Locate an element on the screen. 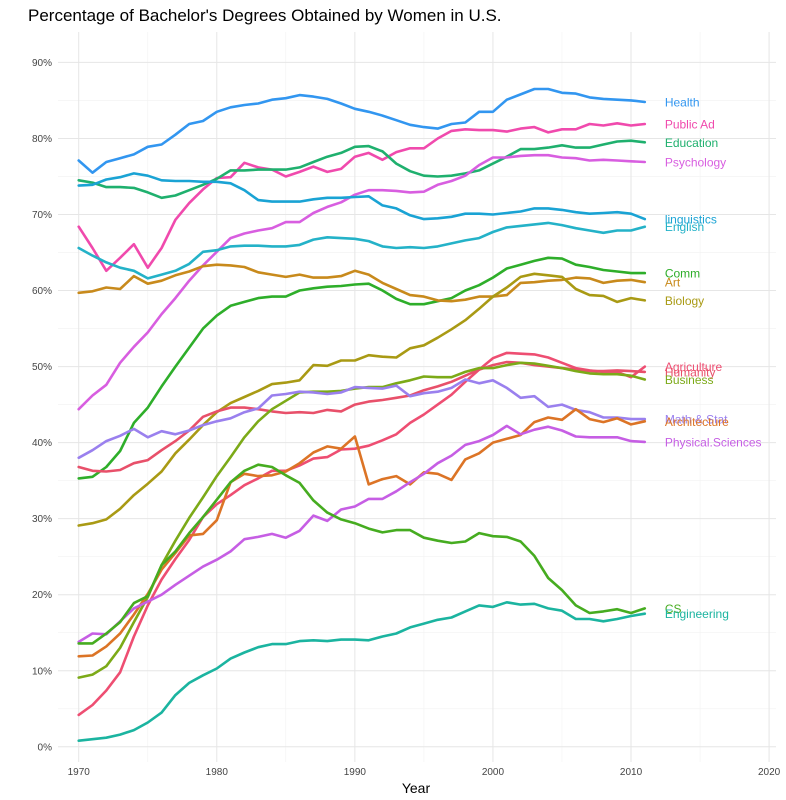 Image resolution: width=786 pixels, height=800 pixels. series-label: linguistics is located at coordinates (691, 220).